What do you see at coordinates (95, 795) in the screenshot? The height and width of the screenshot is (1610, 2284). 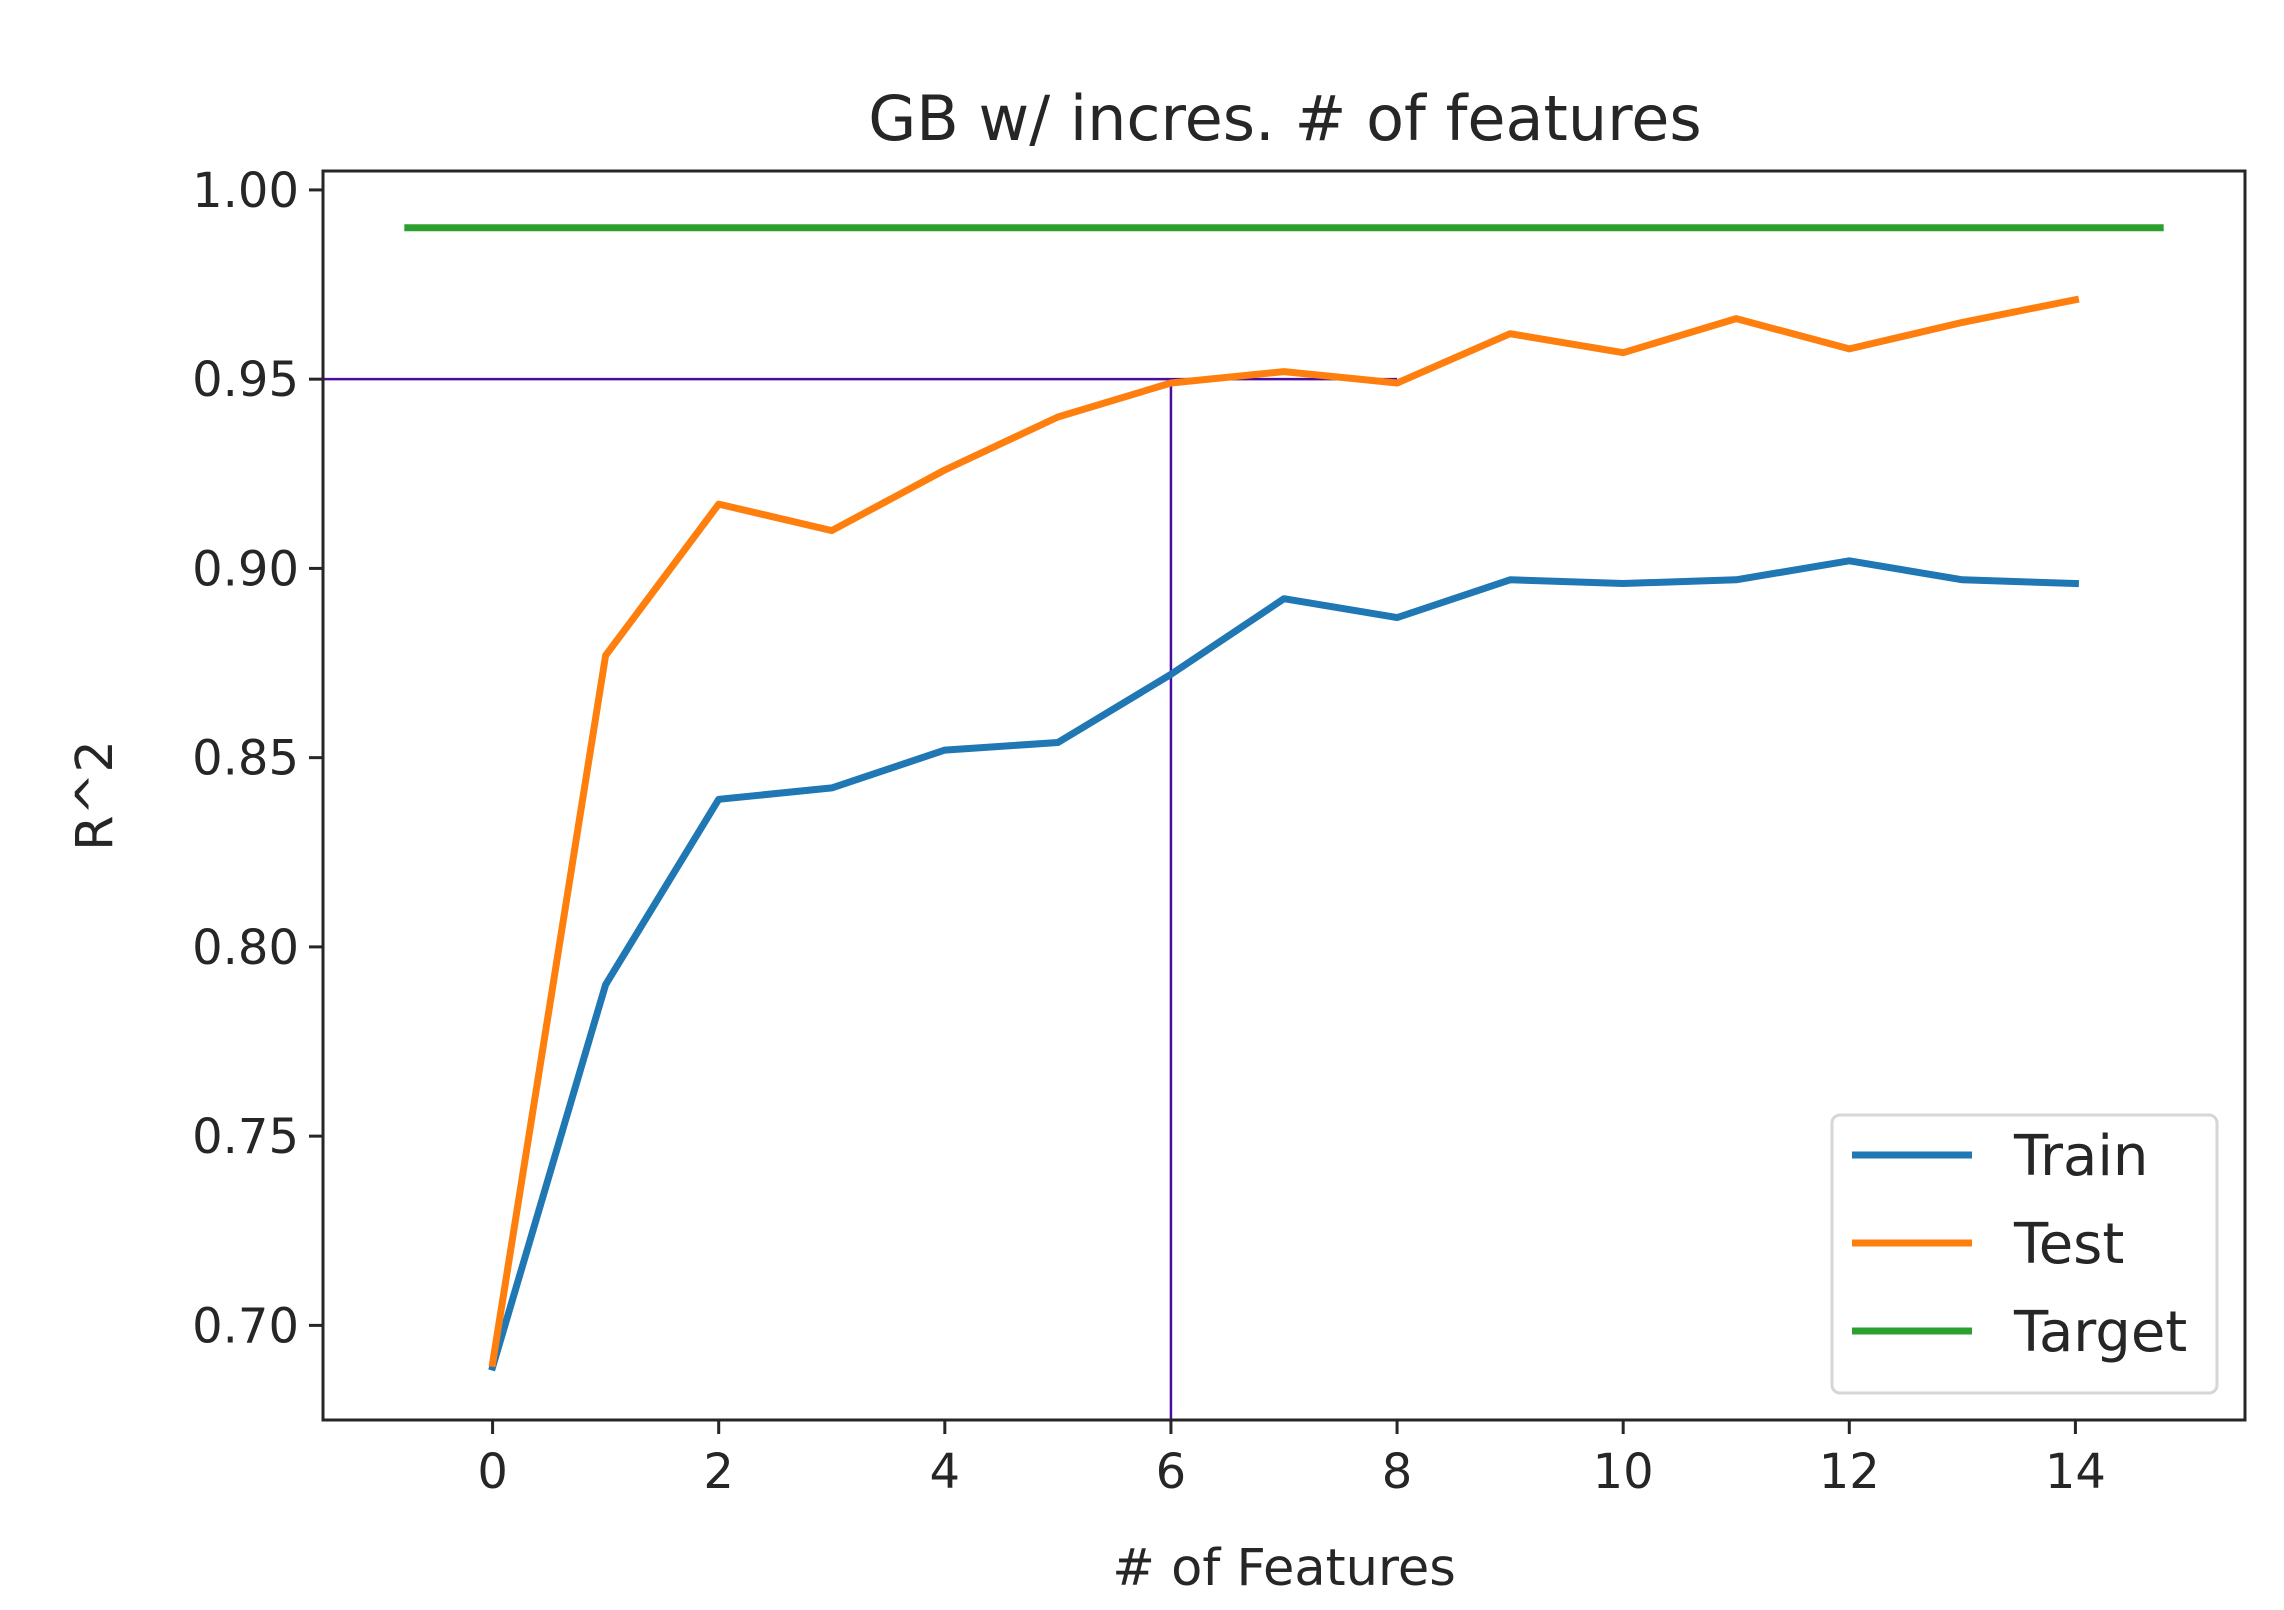 I see `y-axis-title: R^2` at bounding box center [95, 795].